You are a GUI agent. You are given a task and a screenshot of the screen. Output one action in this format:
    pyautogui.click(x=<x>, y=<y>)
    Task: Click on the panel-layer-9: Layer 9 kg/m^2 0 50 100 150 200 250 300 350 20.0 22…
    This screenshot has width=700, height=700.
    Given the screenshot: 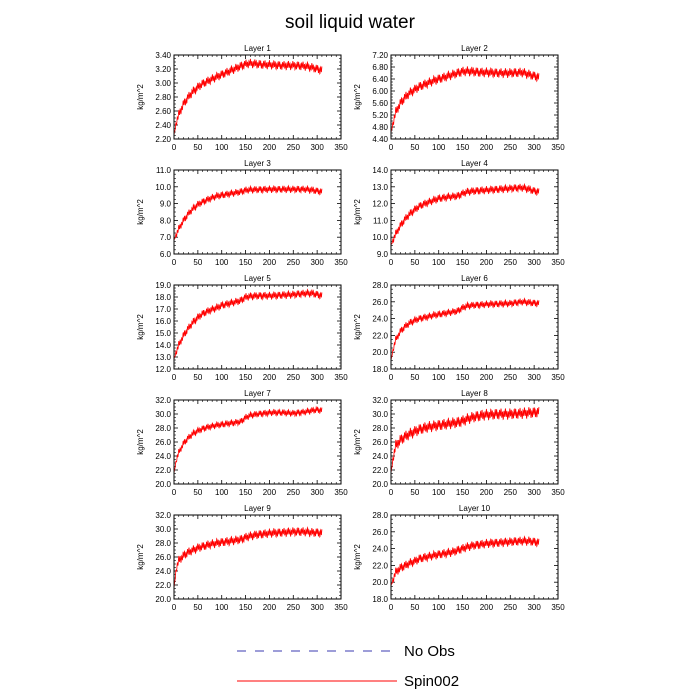 What is the action you would take?
    pyautogui.click(x=242, y=558)
    